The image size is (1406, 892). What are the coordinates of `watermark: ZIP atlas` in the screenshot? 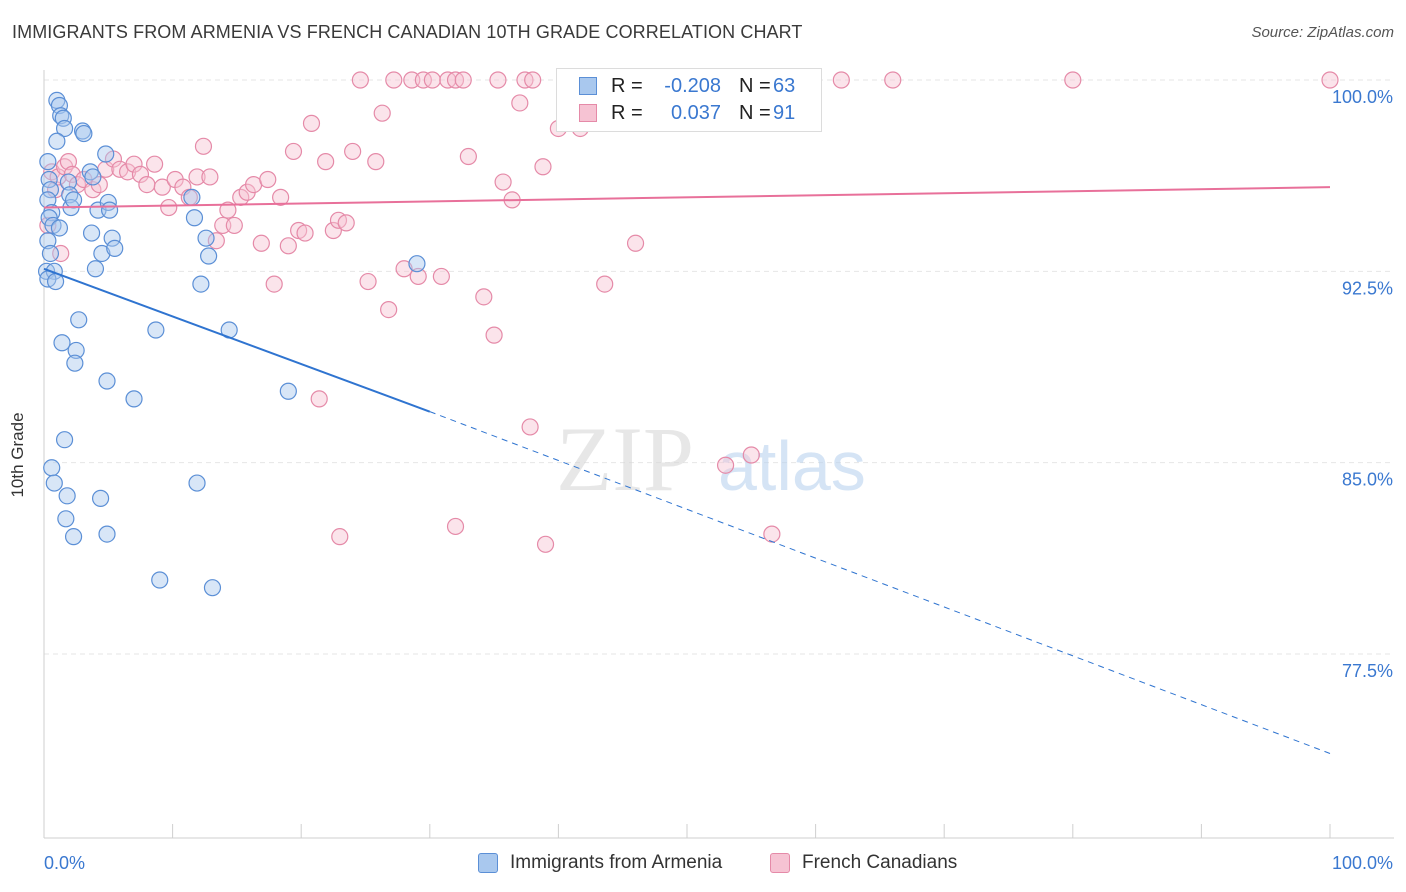 It's located at (711, 459).